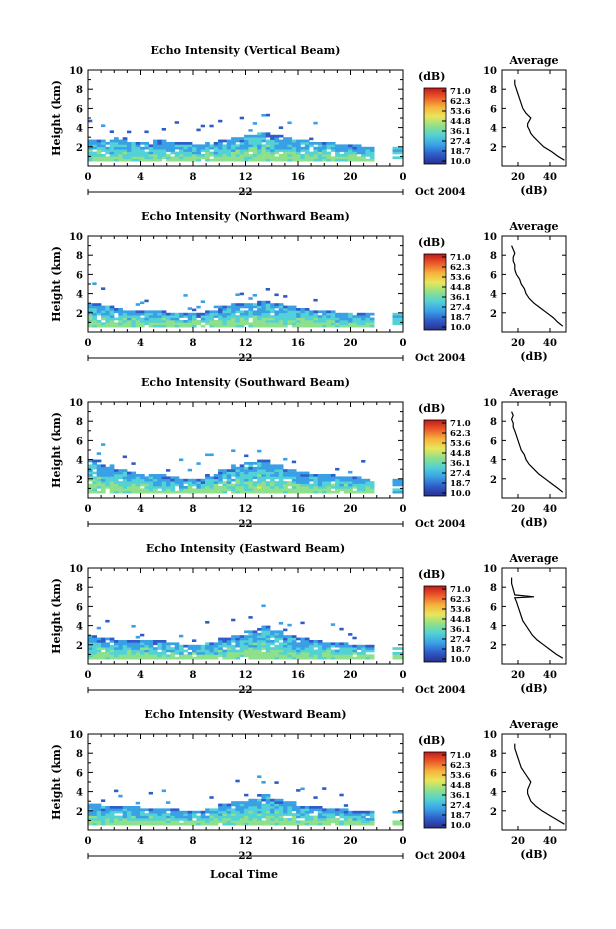  Describe the element at coordinates (533, 392) in the screenshot. I see `profile-title: Average` at that location.